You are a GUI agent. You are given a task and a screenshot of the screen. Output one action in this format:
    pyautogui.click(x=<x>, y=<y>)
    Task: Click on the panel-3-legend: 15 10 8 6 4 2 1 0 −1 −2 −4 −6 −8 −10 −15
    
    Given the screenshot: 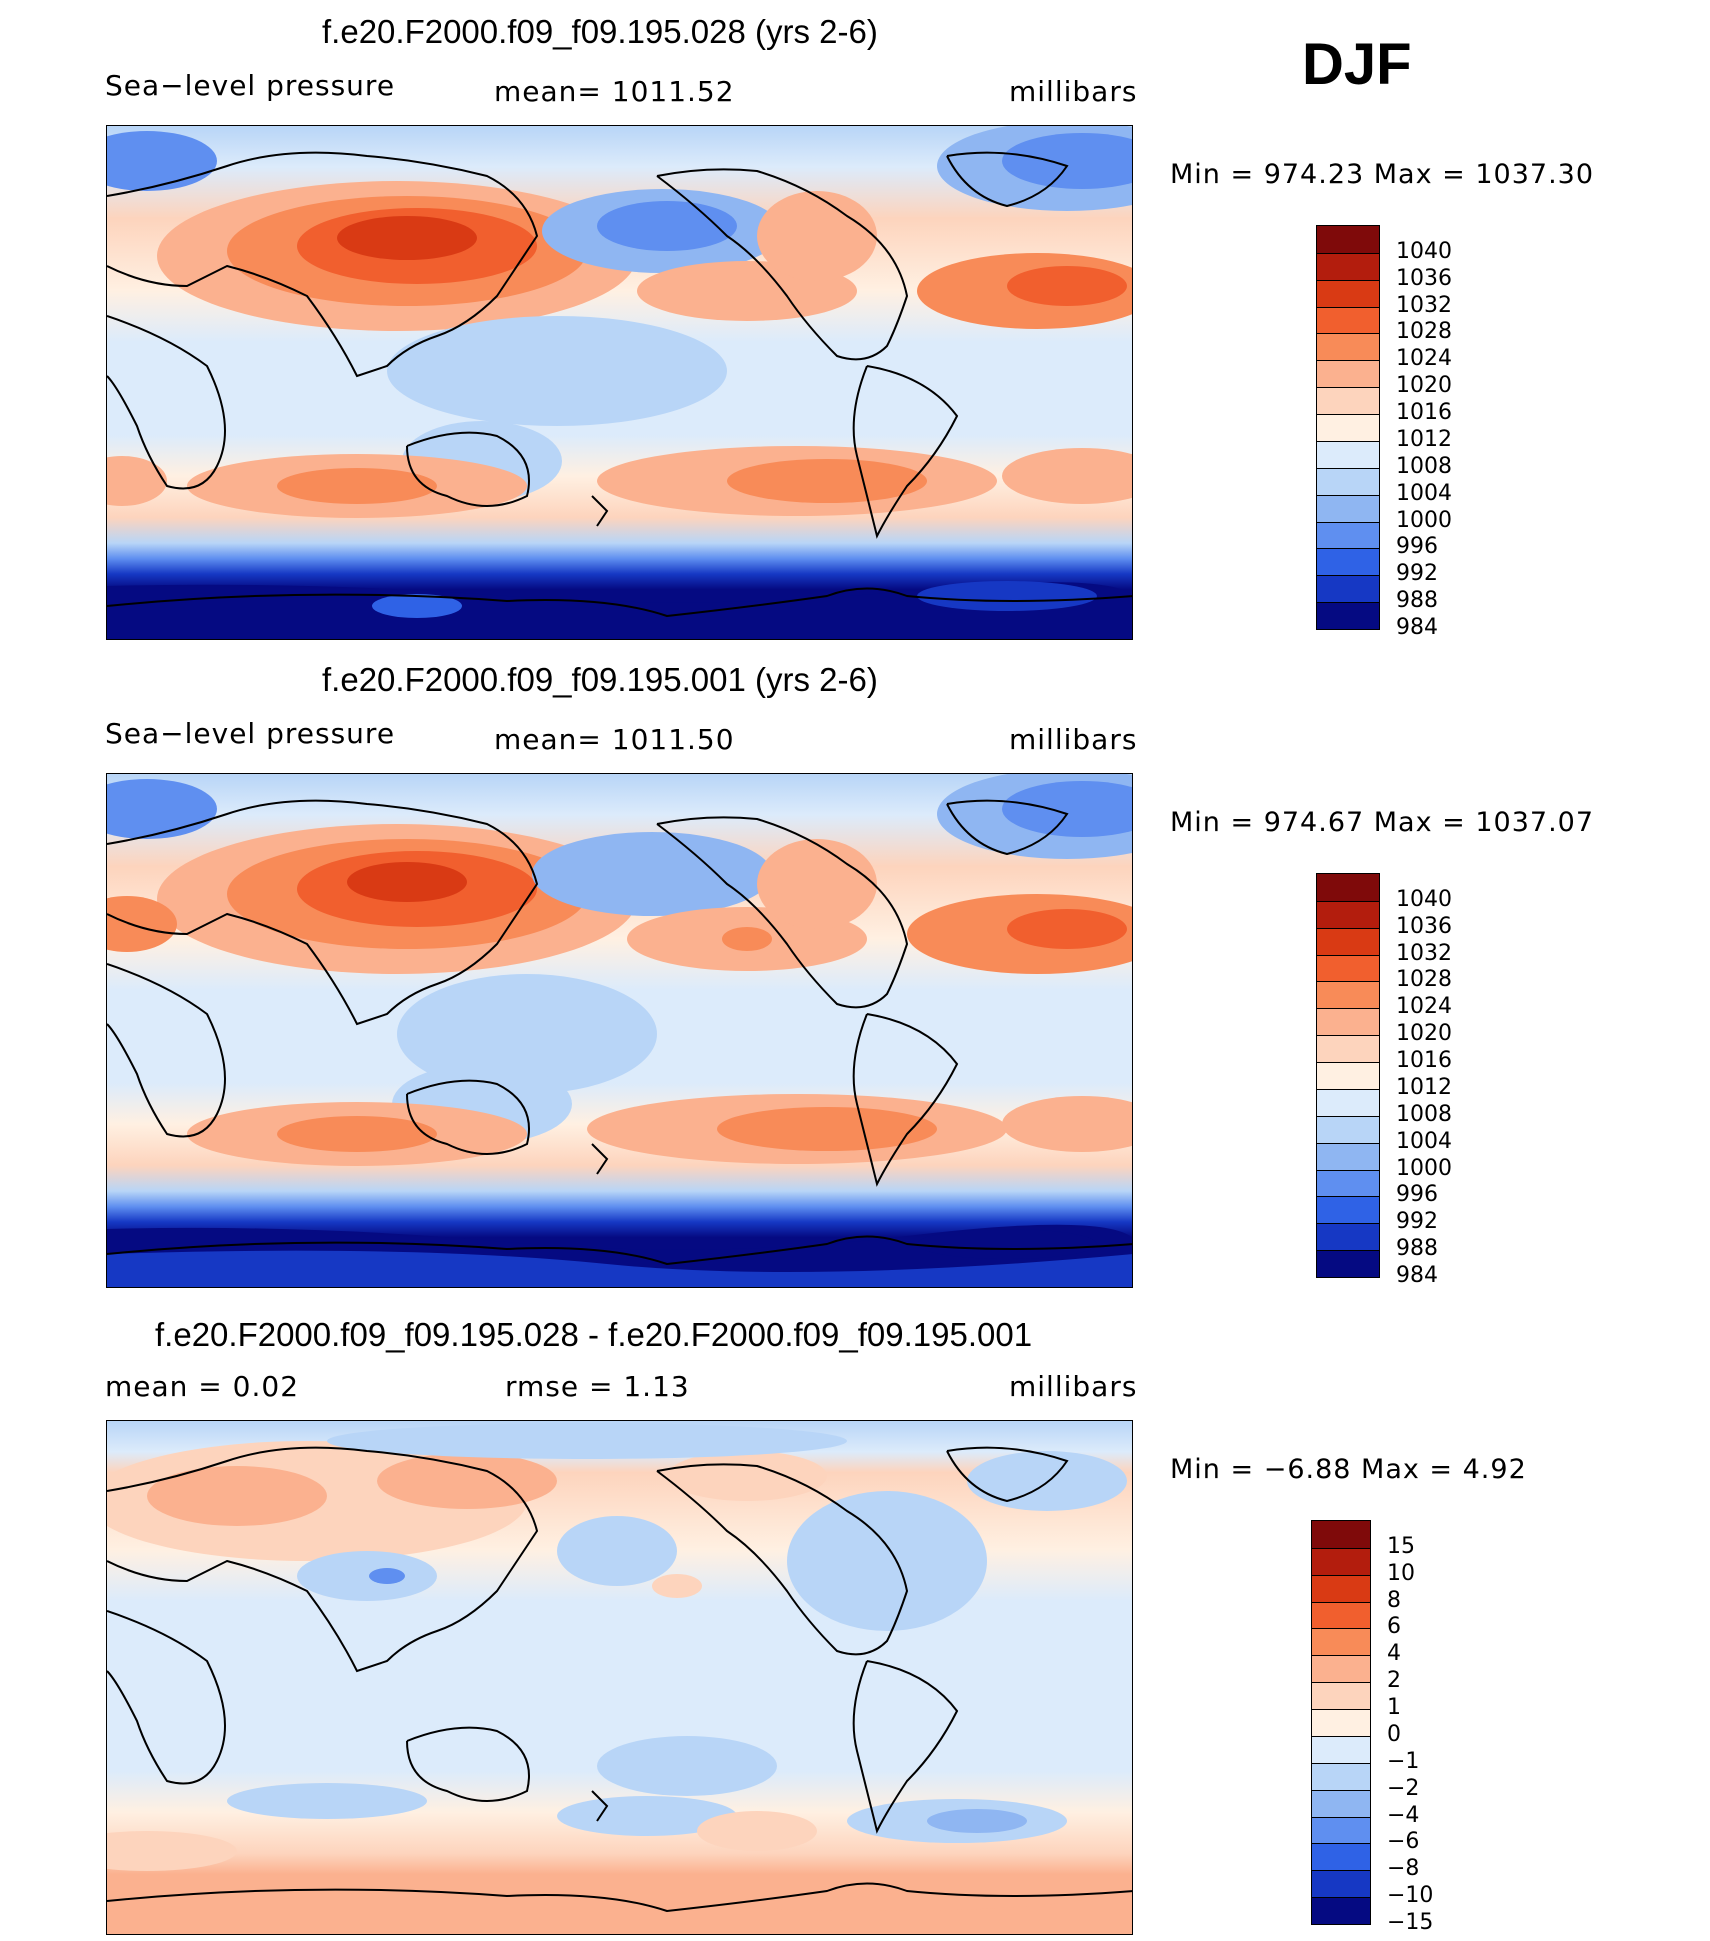 What is the action you would take?
    pyautogui.click(x=1451, y=1727)
    